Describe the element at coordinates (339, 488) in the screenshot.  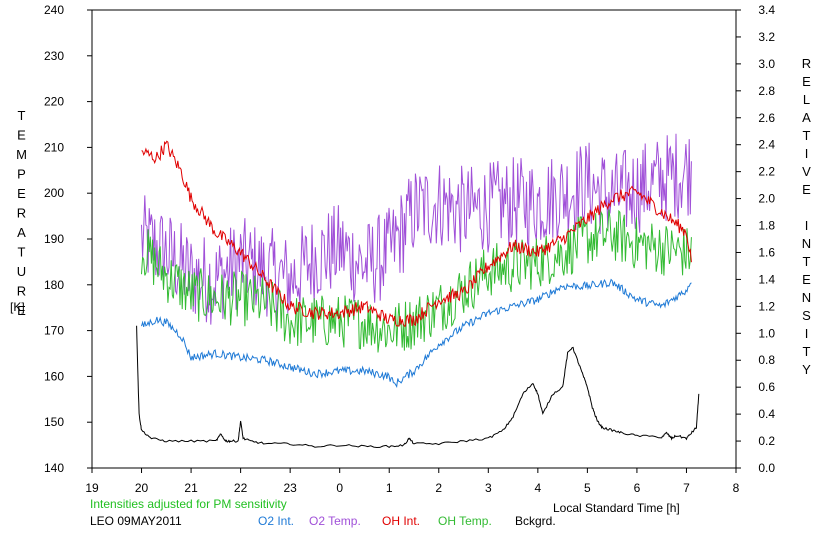
I see `x-tick-label: 0` at that location.